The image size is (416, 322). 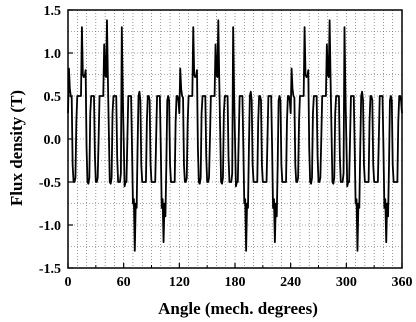 I want to click on x-tick-label: 240, so click(x=290, y=282).